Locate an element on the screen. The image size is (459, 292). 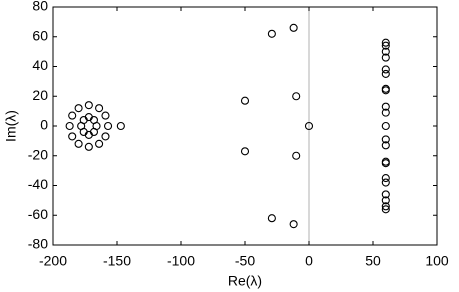
x-tick-label: -200 is located at coordinates (53, 261).